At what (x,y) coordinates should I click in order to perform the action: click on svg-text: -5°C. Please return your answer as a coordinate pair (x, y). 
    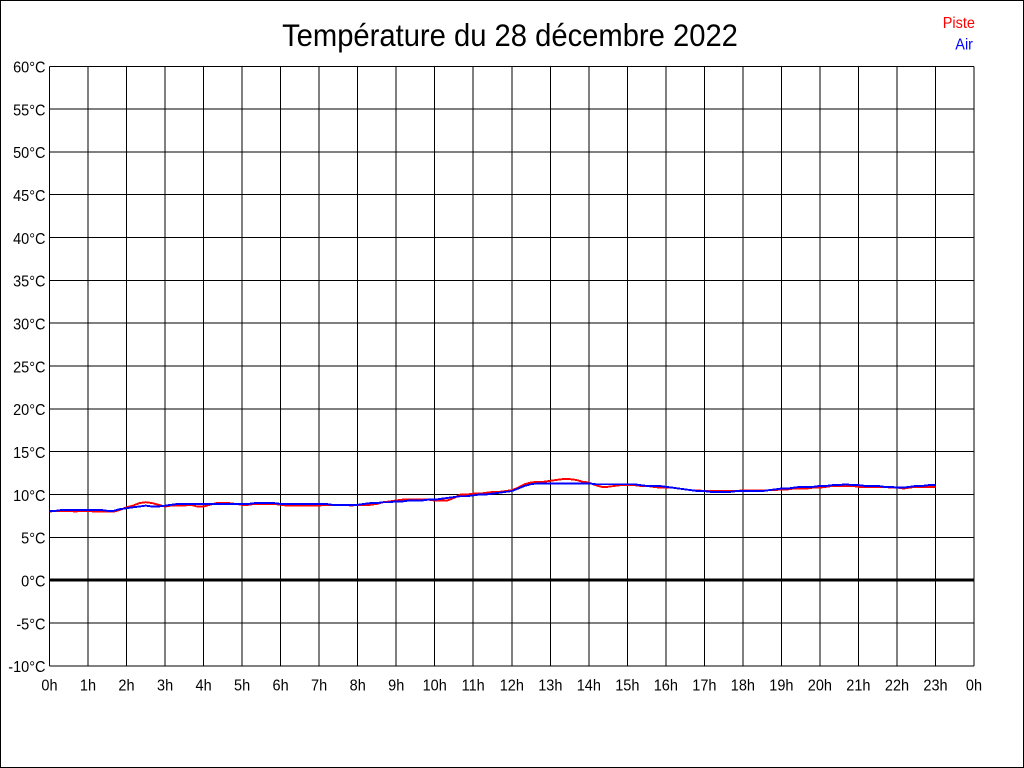
    Looking at the image, I should click on (30, 625).